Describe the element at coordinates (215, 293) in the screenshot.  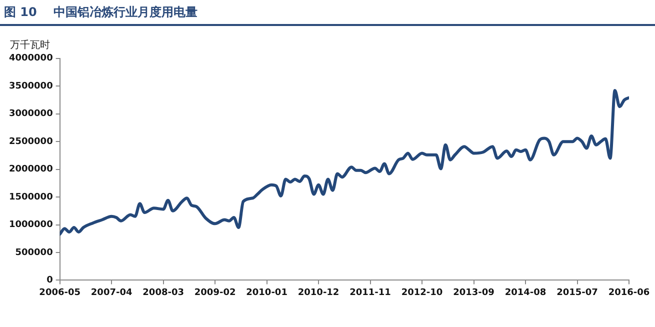
I see `x-tick-label: 2009-02` at that location.